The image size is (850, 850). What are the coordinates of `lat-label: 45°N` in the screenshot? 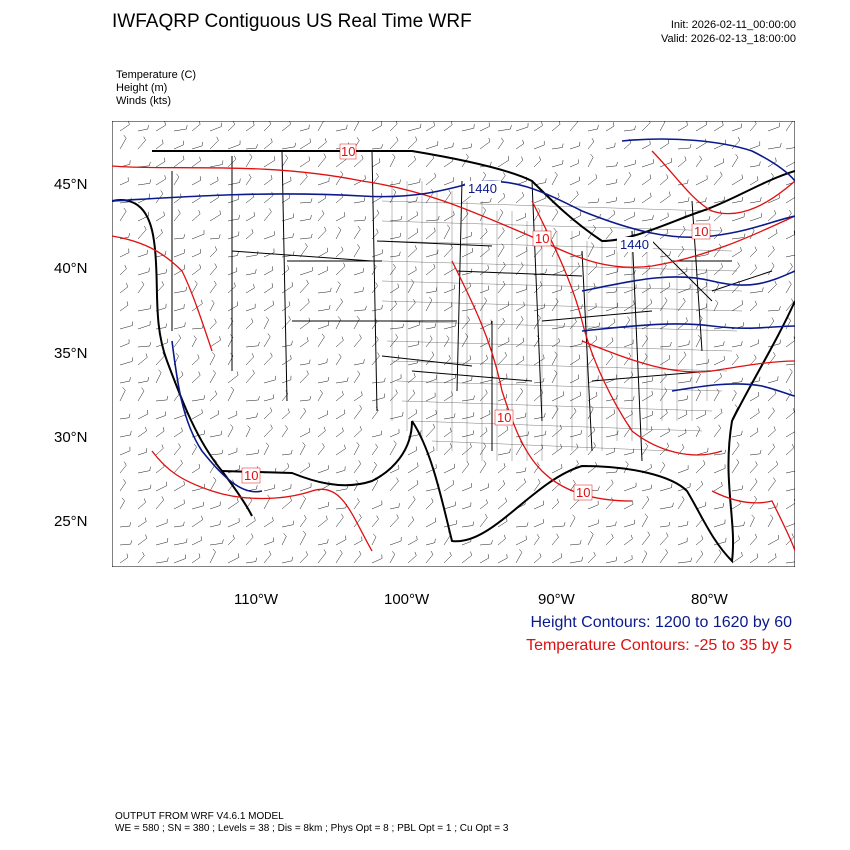 It's located at (71, 184).